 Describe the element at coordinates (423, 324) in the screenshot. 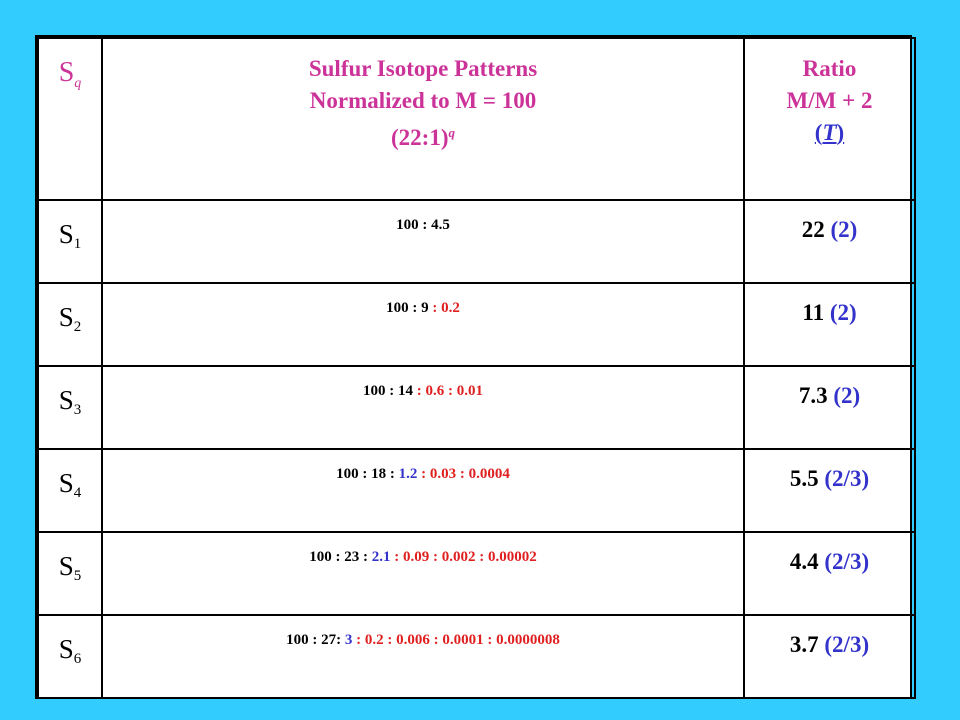

I see `row-pattern: 100 : 9 : 0.2` at that location.